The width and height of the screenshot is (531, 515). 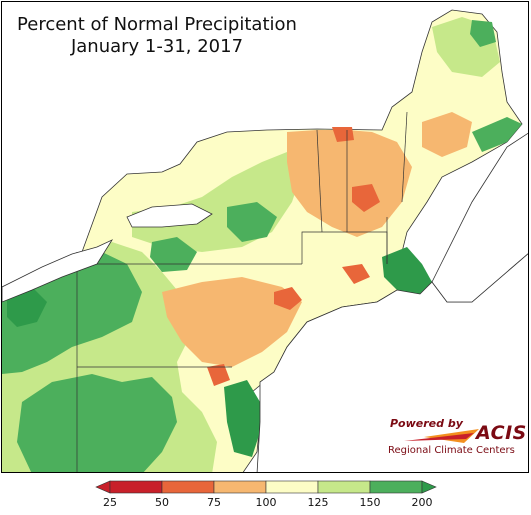 What do you see at coordinates (429, 487) in the screenshot?
I see `legend-arrow-high` at bounding box center [429, 487].